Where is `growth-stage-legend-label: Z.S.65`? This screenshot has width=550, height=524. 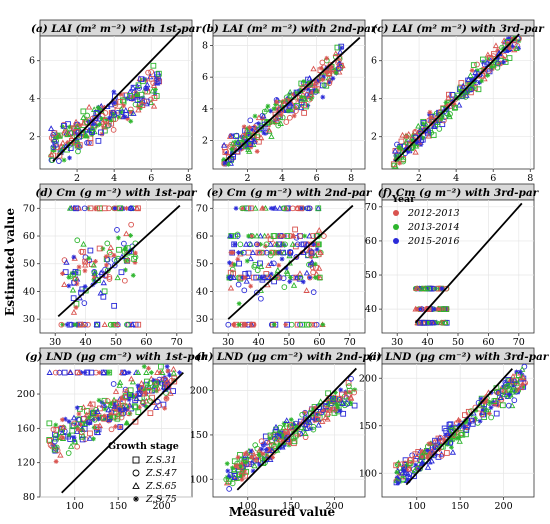
growth-stage-legend-label: Z.S.65 is located at coordinates (161, 486).